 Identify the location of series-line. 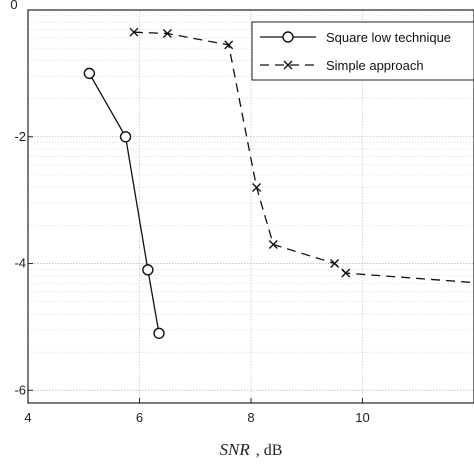
(124, 203).